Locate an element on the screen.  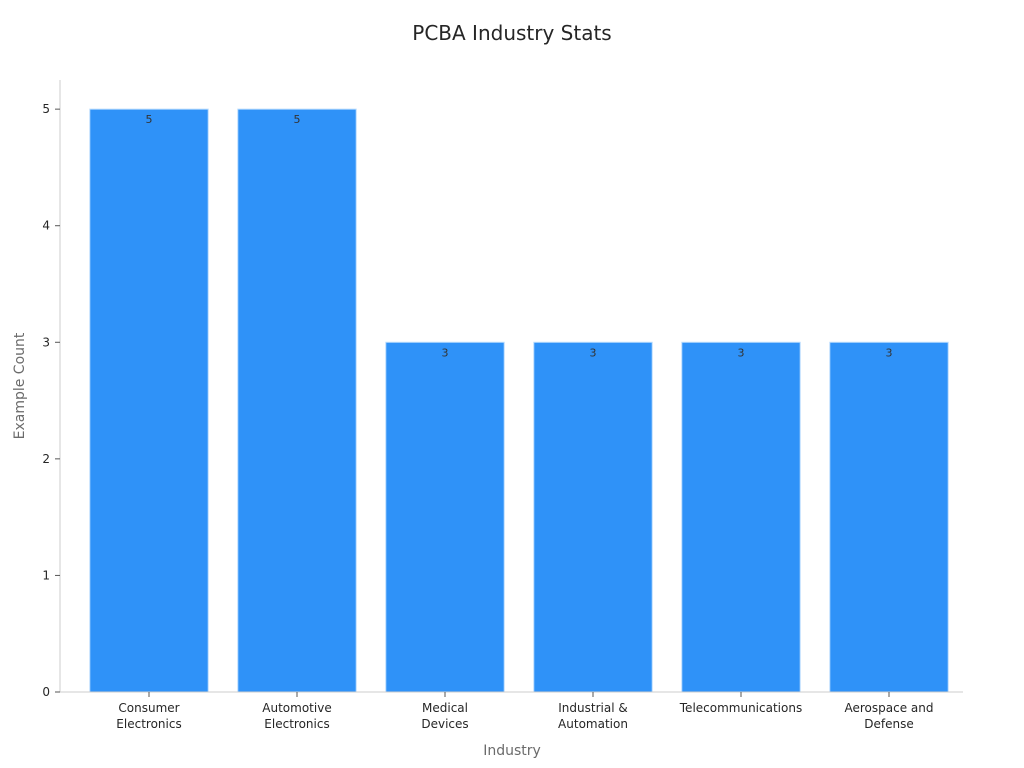
x-tick-label: Automotive Electronics is located at coordinates (296, 716).